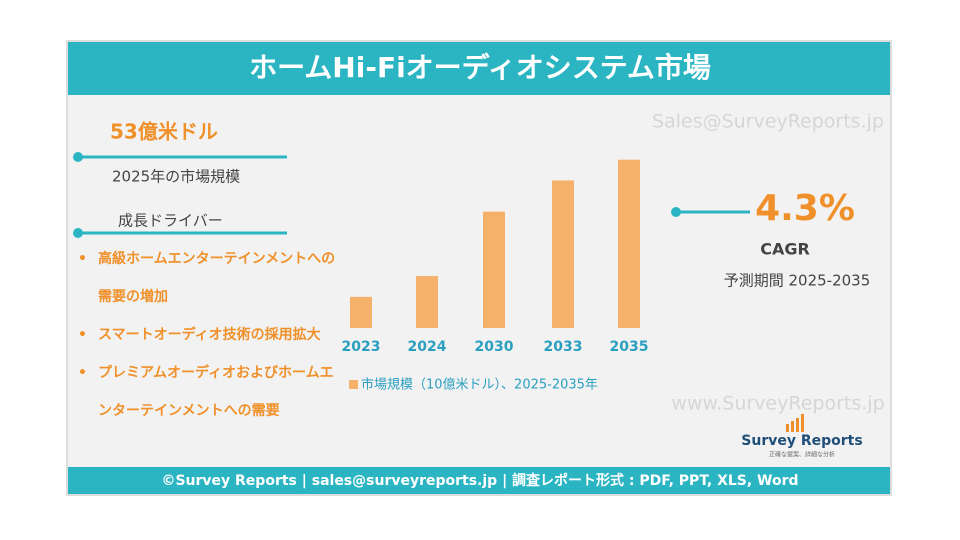 This screenshot has width=960, height=540. Describe the element at coordinates (479, 385) in the screenshot. I see `legend-label: 市場規模（10億米ドル）、2025-2035年` at that location.